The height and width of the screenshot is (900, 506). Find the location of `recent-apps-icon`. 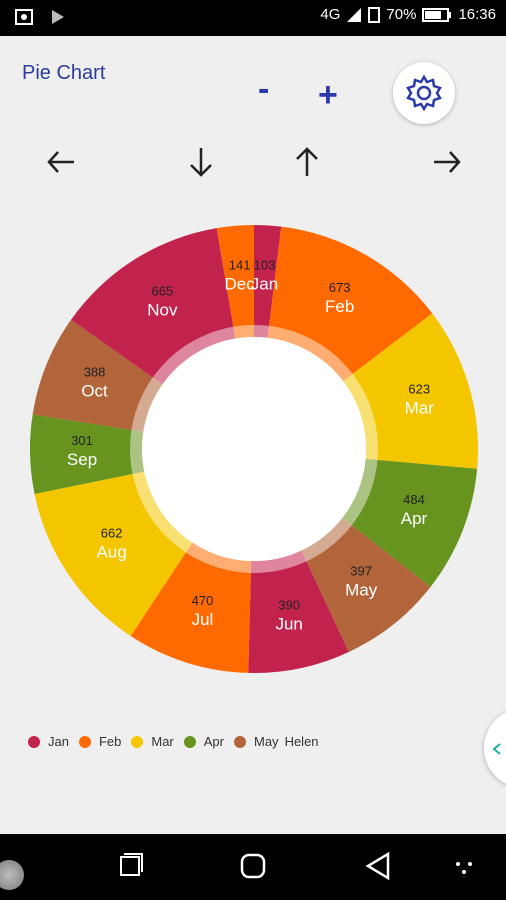

recent-apps-icon is located at coordinates (130, 866).